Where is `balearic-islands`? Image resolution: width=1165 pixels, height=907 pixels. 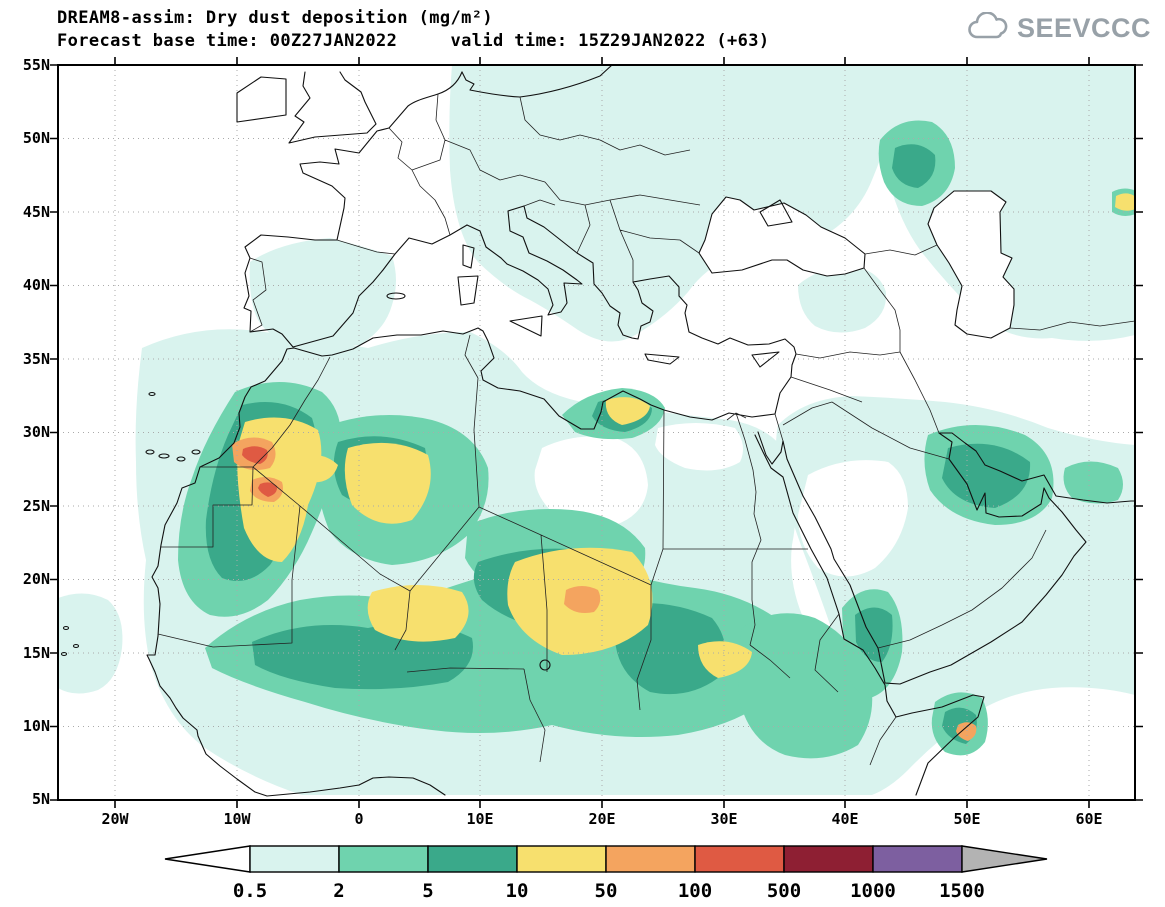
balearic-islands is located at coordinates (396, 296).